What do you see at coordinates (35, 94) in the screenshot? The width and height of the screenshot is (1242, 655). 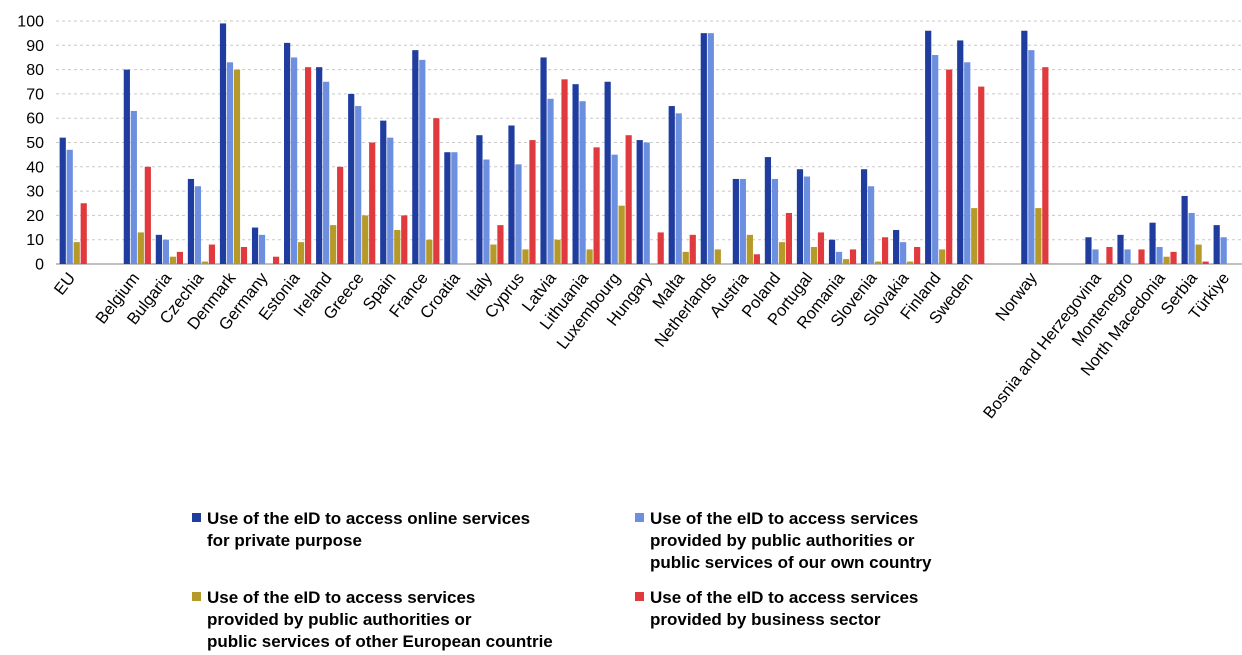 I see `y-tick-label: 70` at bounding box center [35, 94].